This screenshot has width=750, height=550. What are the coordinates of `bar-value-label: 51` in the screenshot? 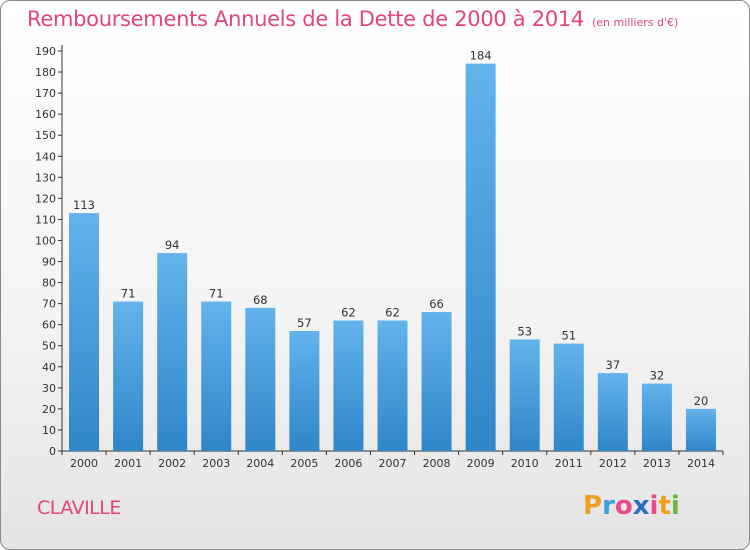 It's located at (568, 336).